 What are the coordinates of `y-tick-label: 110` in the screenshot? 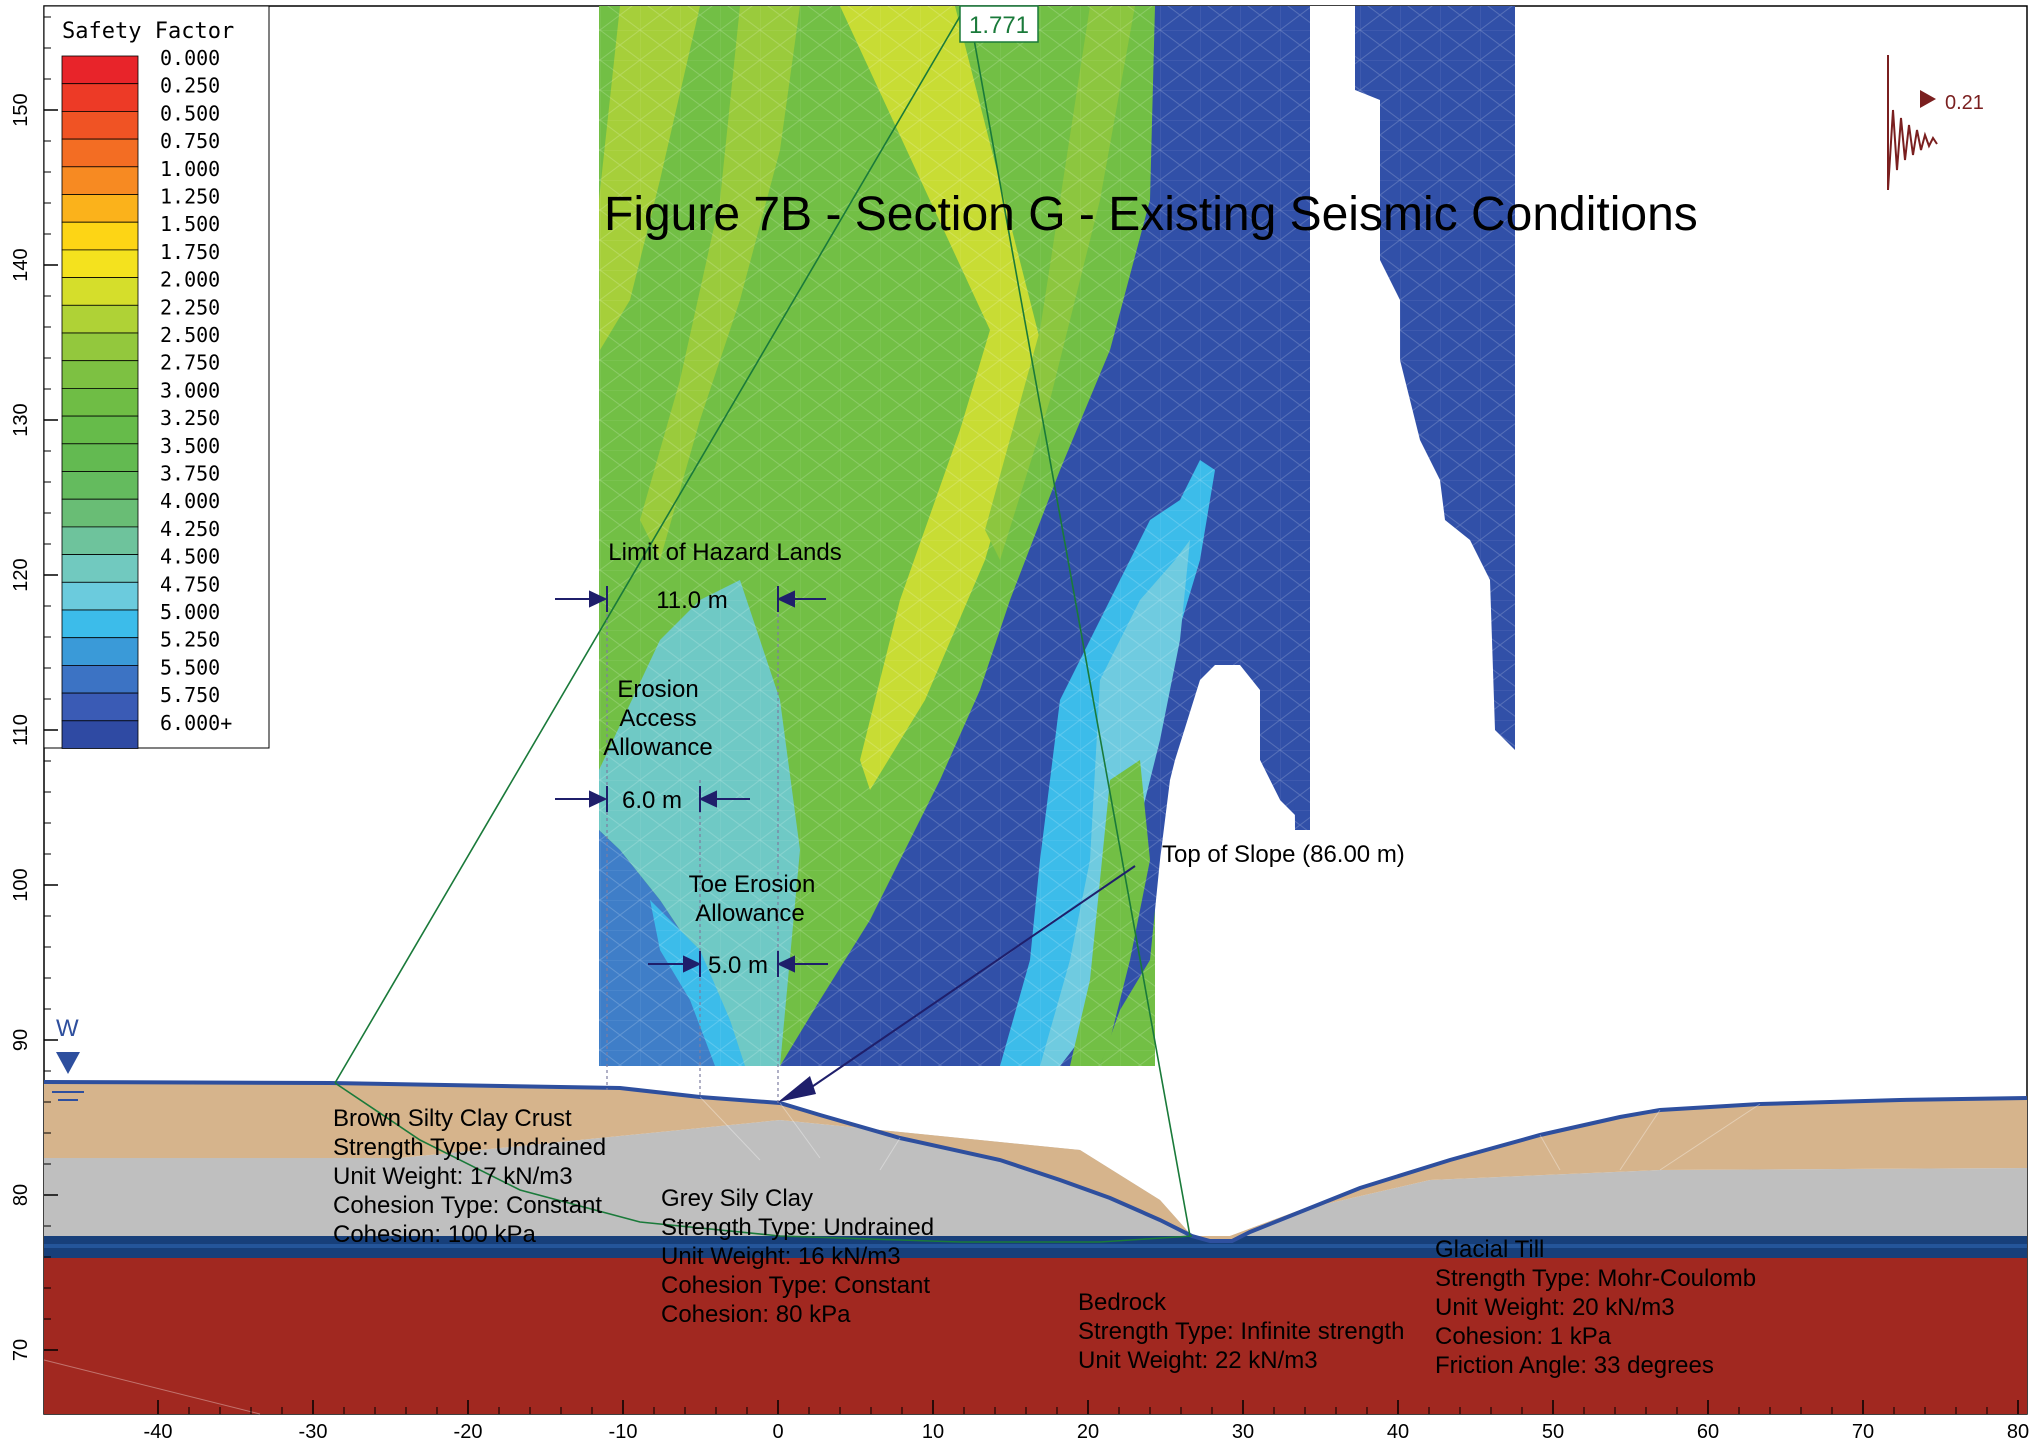 It's located at (21, 730).